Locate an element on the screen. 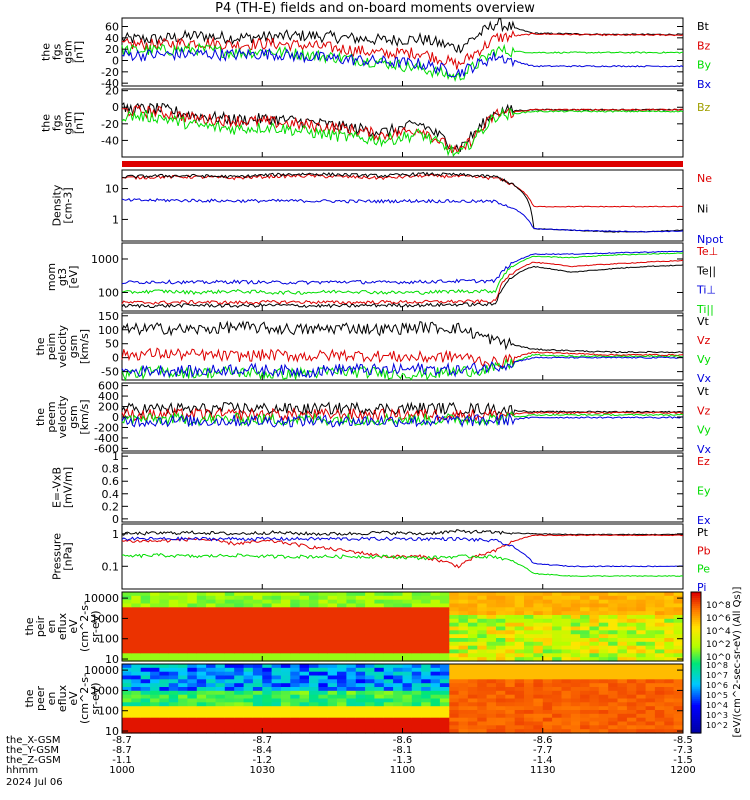 The image size is (750, 800). y-tick-label: 1 is located at coordinates (115, 219).